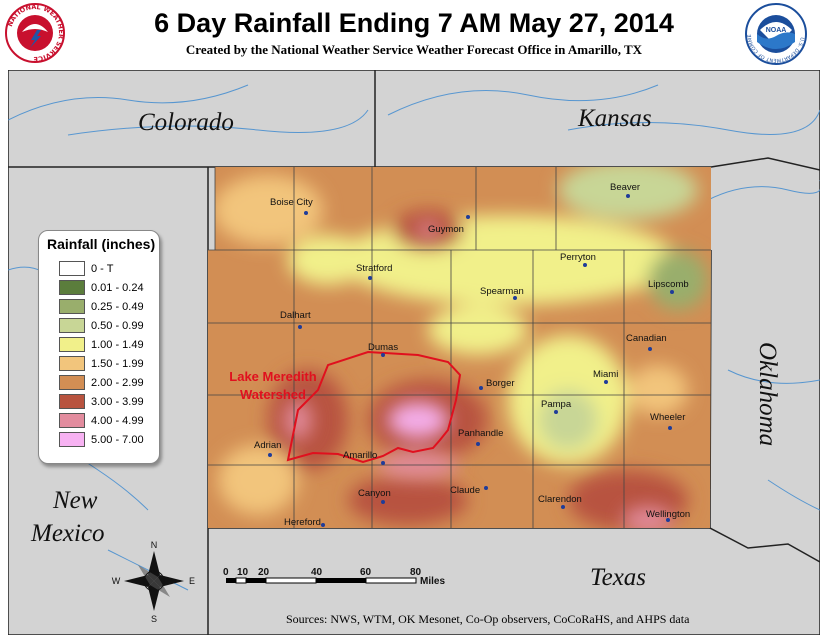 This screenshot has height=642, width=828. I want to click on compass-rose: N S E W, so click(153, 582).